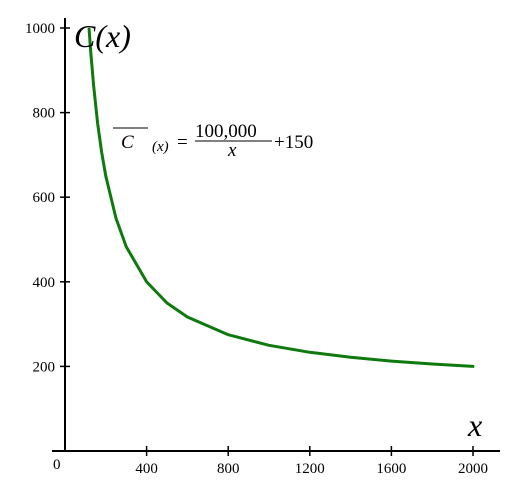 This screenshot has height=487, width=506. I want to click on x-axis-title: x, so click(474, 425).